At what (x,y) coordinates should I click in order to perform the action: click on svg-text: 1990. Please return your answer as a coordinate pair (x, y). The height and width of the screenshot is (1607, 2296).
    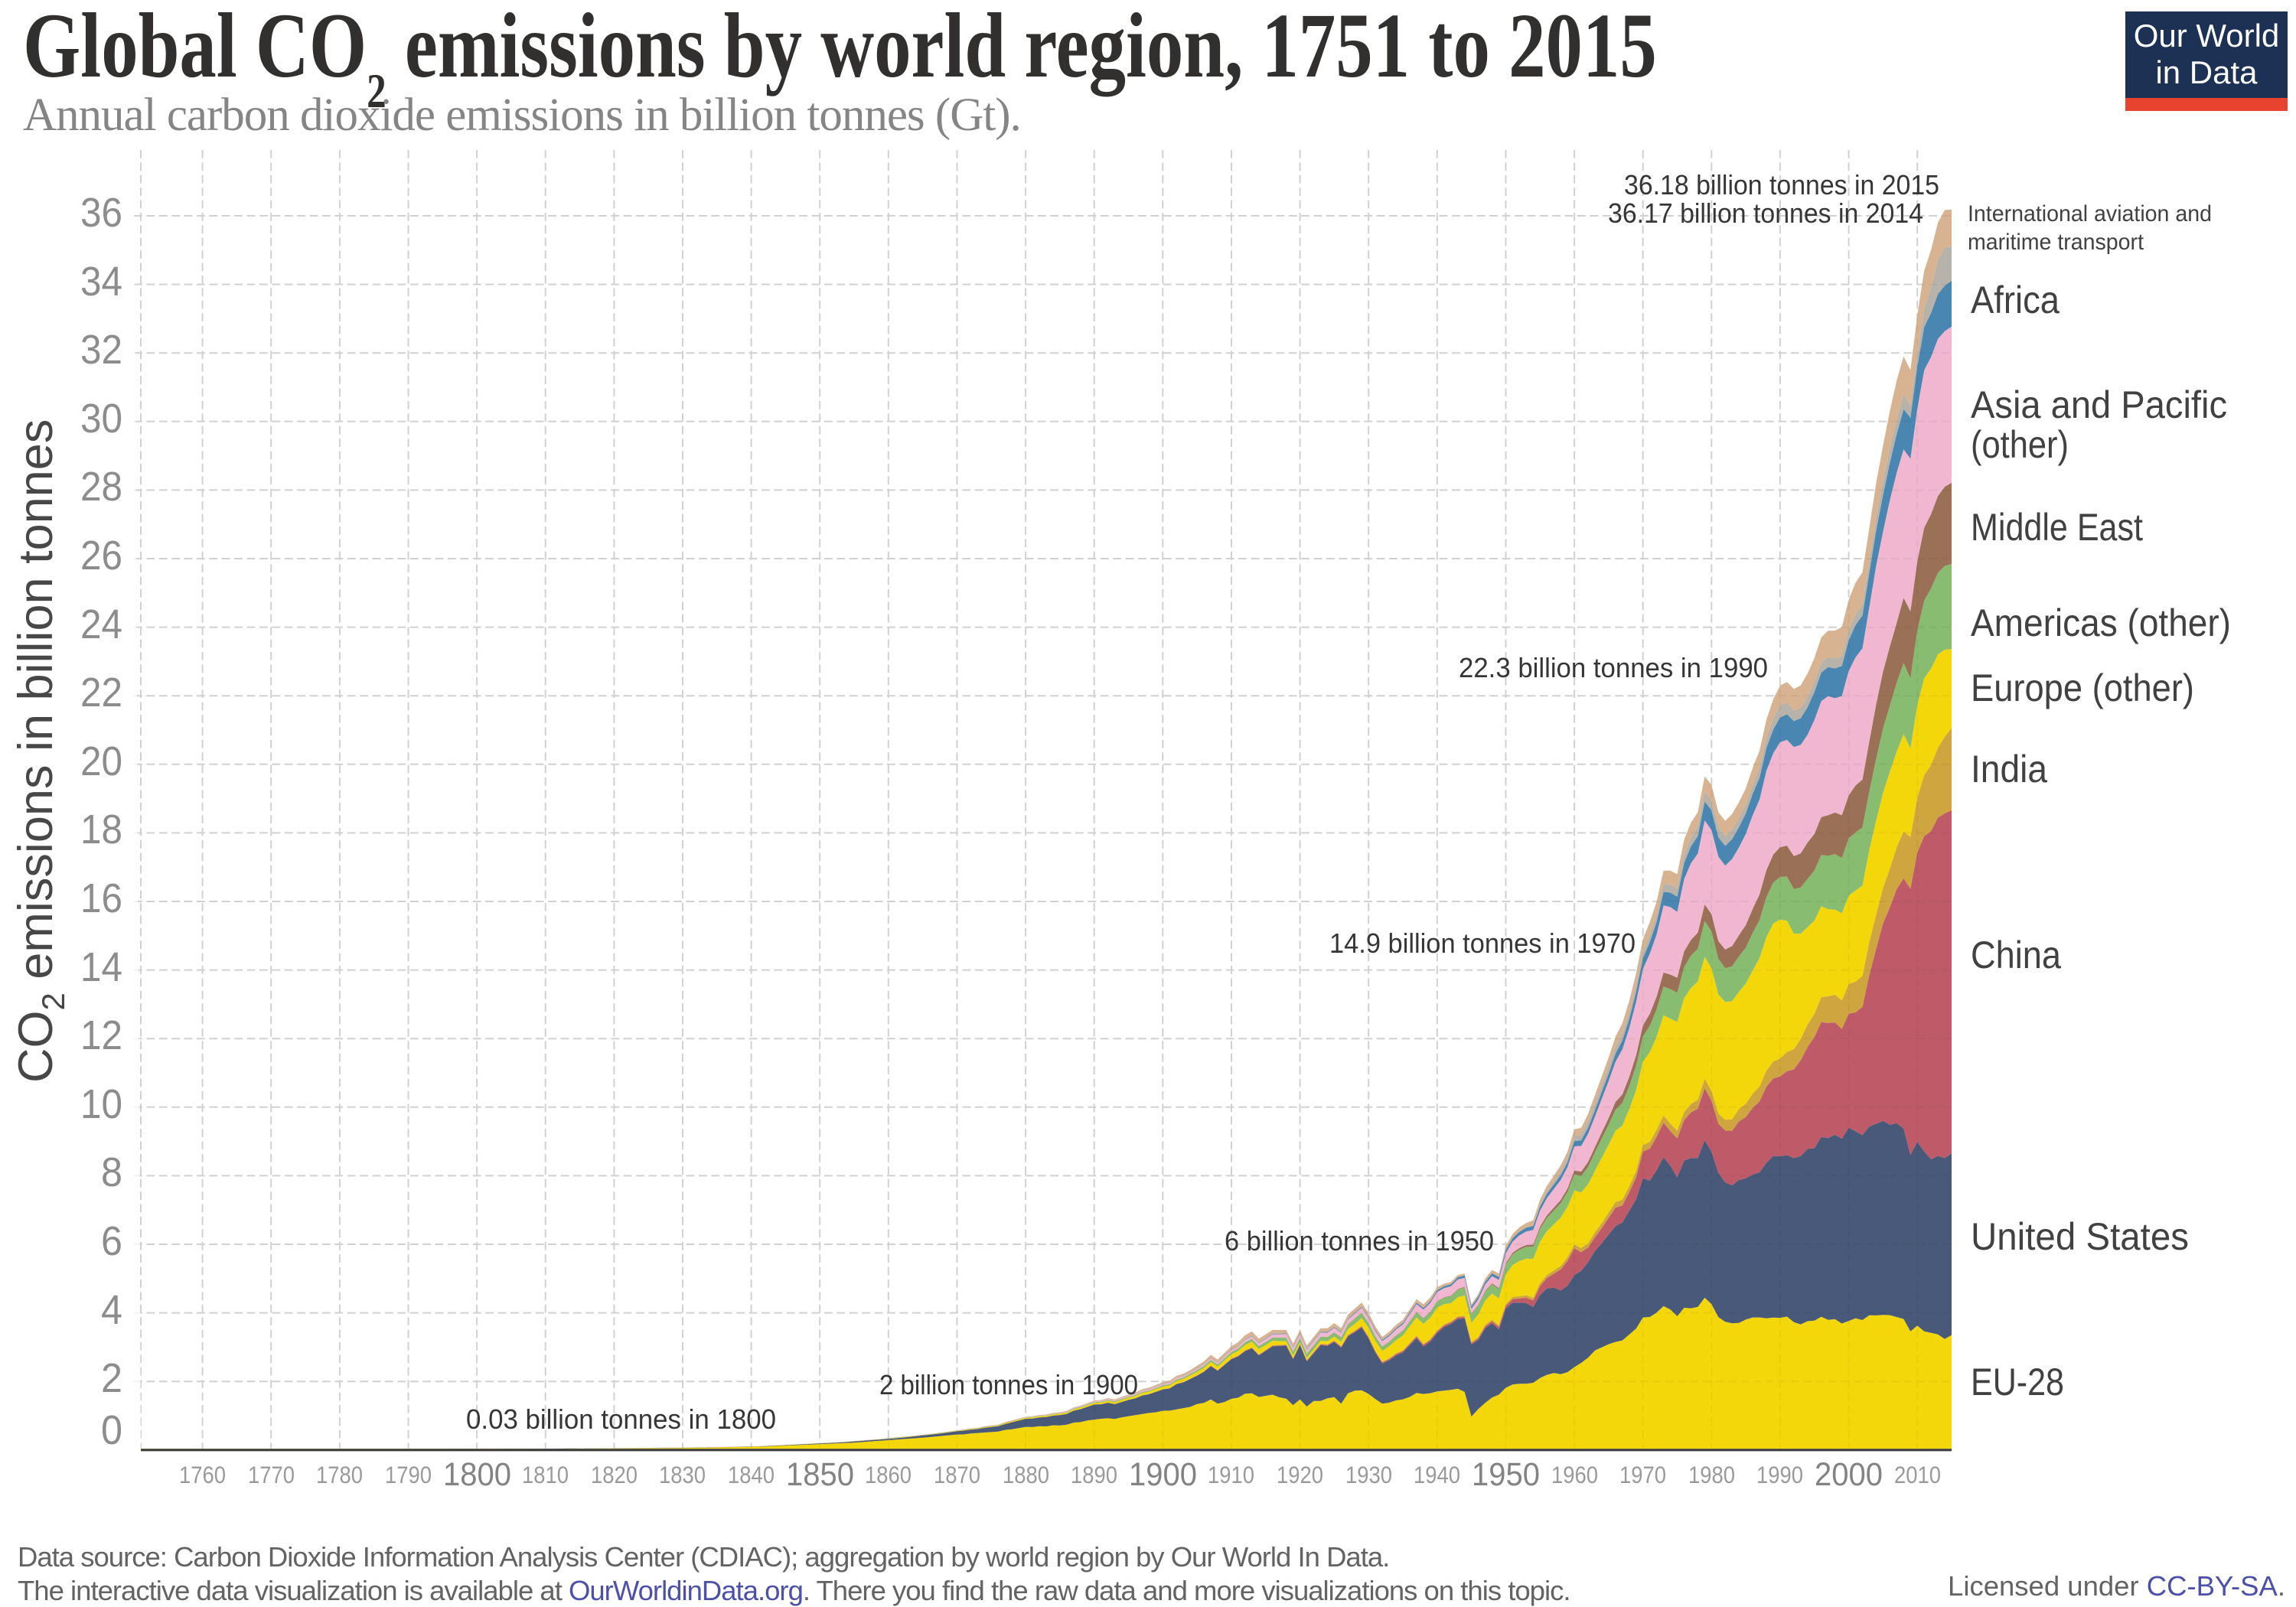
    Looking at the image, I should click on (1779, 1474).